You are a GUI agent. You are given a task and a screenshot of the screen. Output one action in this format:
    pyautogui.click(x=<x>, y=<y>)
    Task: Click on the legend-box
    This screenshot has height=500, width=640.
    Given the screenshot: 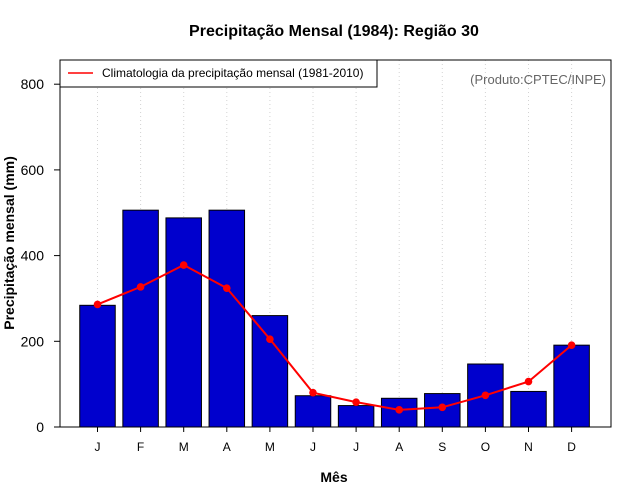 What is the action you would take?
    pyautogui.click(x=218, y=73)
    